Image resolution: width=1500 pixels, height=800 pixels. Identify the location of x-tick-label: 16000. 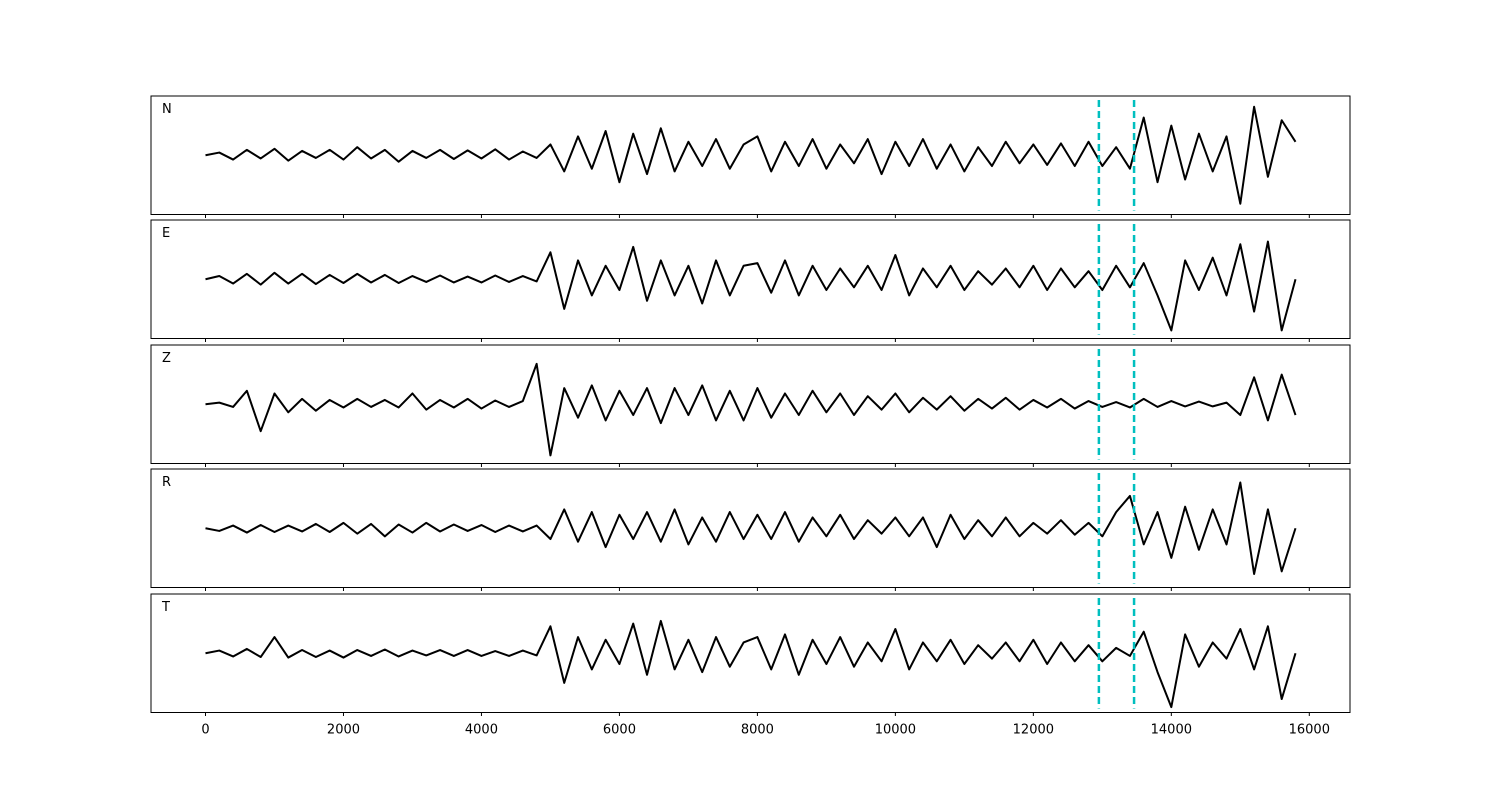
(1309, 730).